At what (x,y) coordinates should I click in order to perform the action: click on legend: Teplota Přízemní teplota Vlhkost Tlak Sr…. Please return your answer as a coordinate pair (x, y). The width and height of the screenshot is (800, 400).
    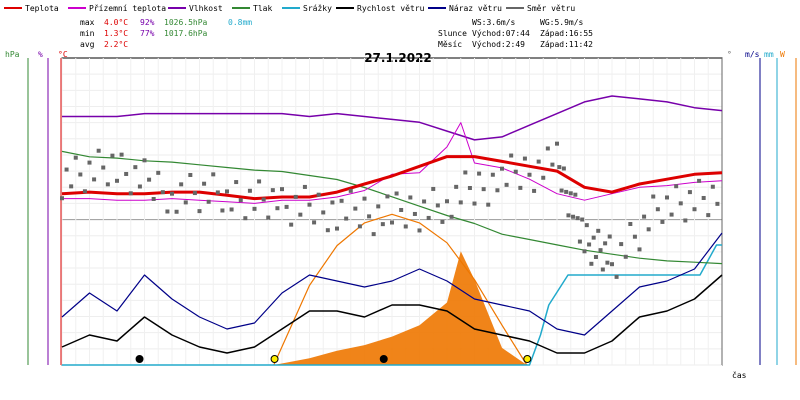
    Looking at the image, I should click on (289, 8).